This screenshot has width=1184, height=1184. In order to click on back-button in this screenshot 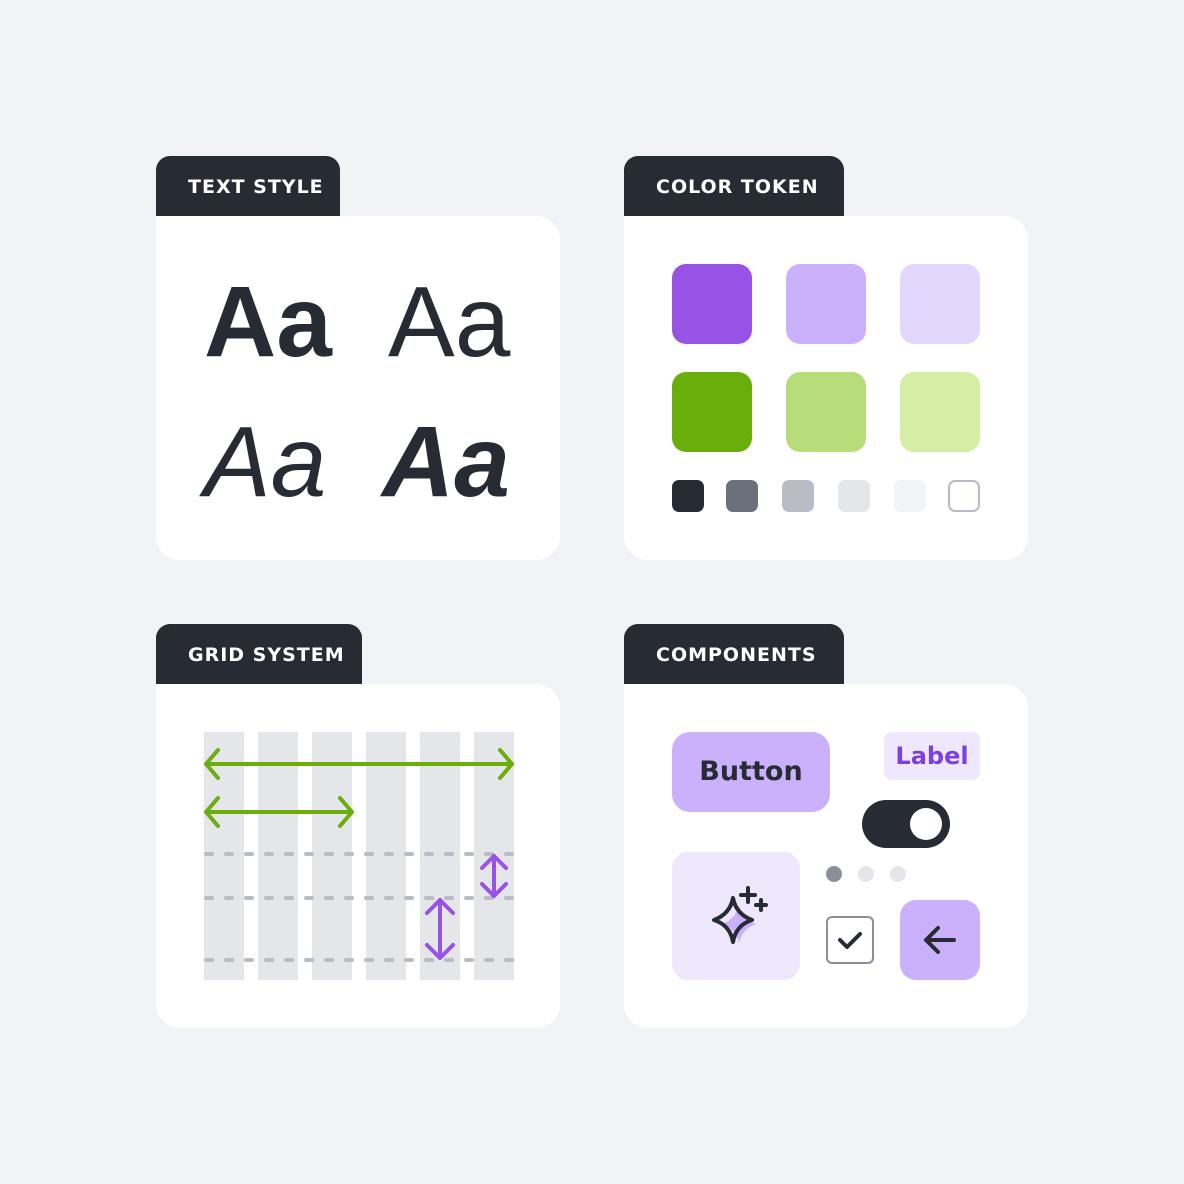, I will do `click(940, 940)`.